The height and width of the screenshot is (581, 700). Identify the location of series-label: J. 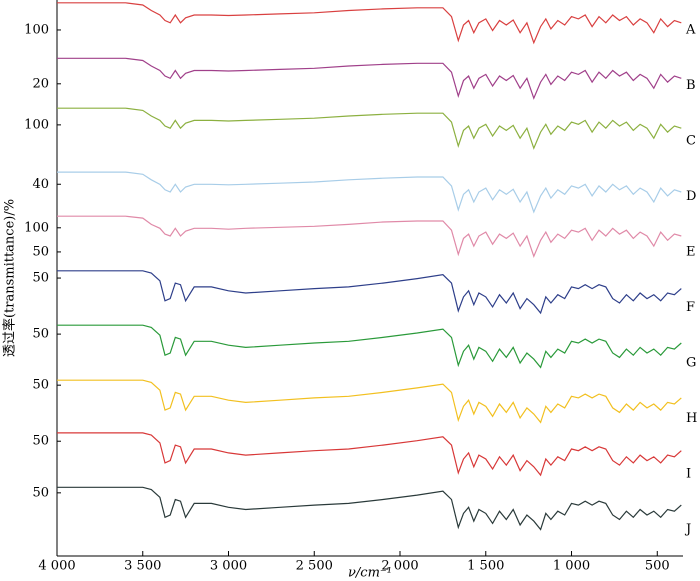
(687, 529).